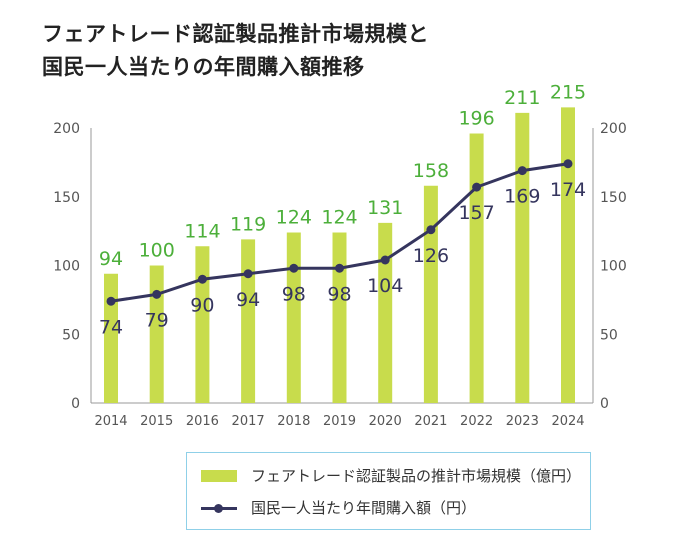 Image resolution: width=675 pixels, height=547 pixels. Describe the element at coordinates (203, 67) in the screenshot. I see `chart-title-line2: 国民一人当たりの年間購入額推移` at that location.